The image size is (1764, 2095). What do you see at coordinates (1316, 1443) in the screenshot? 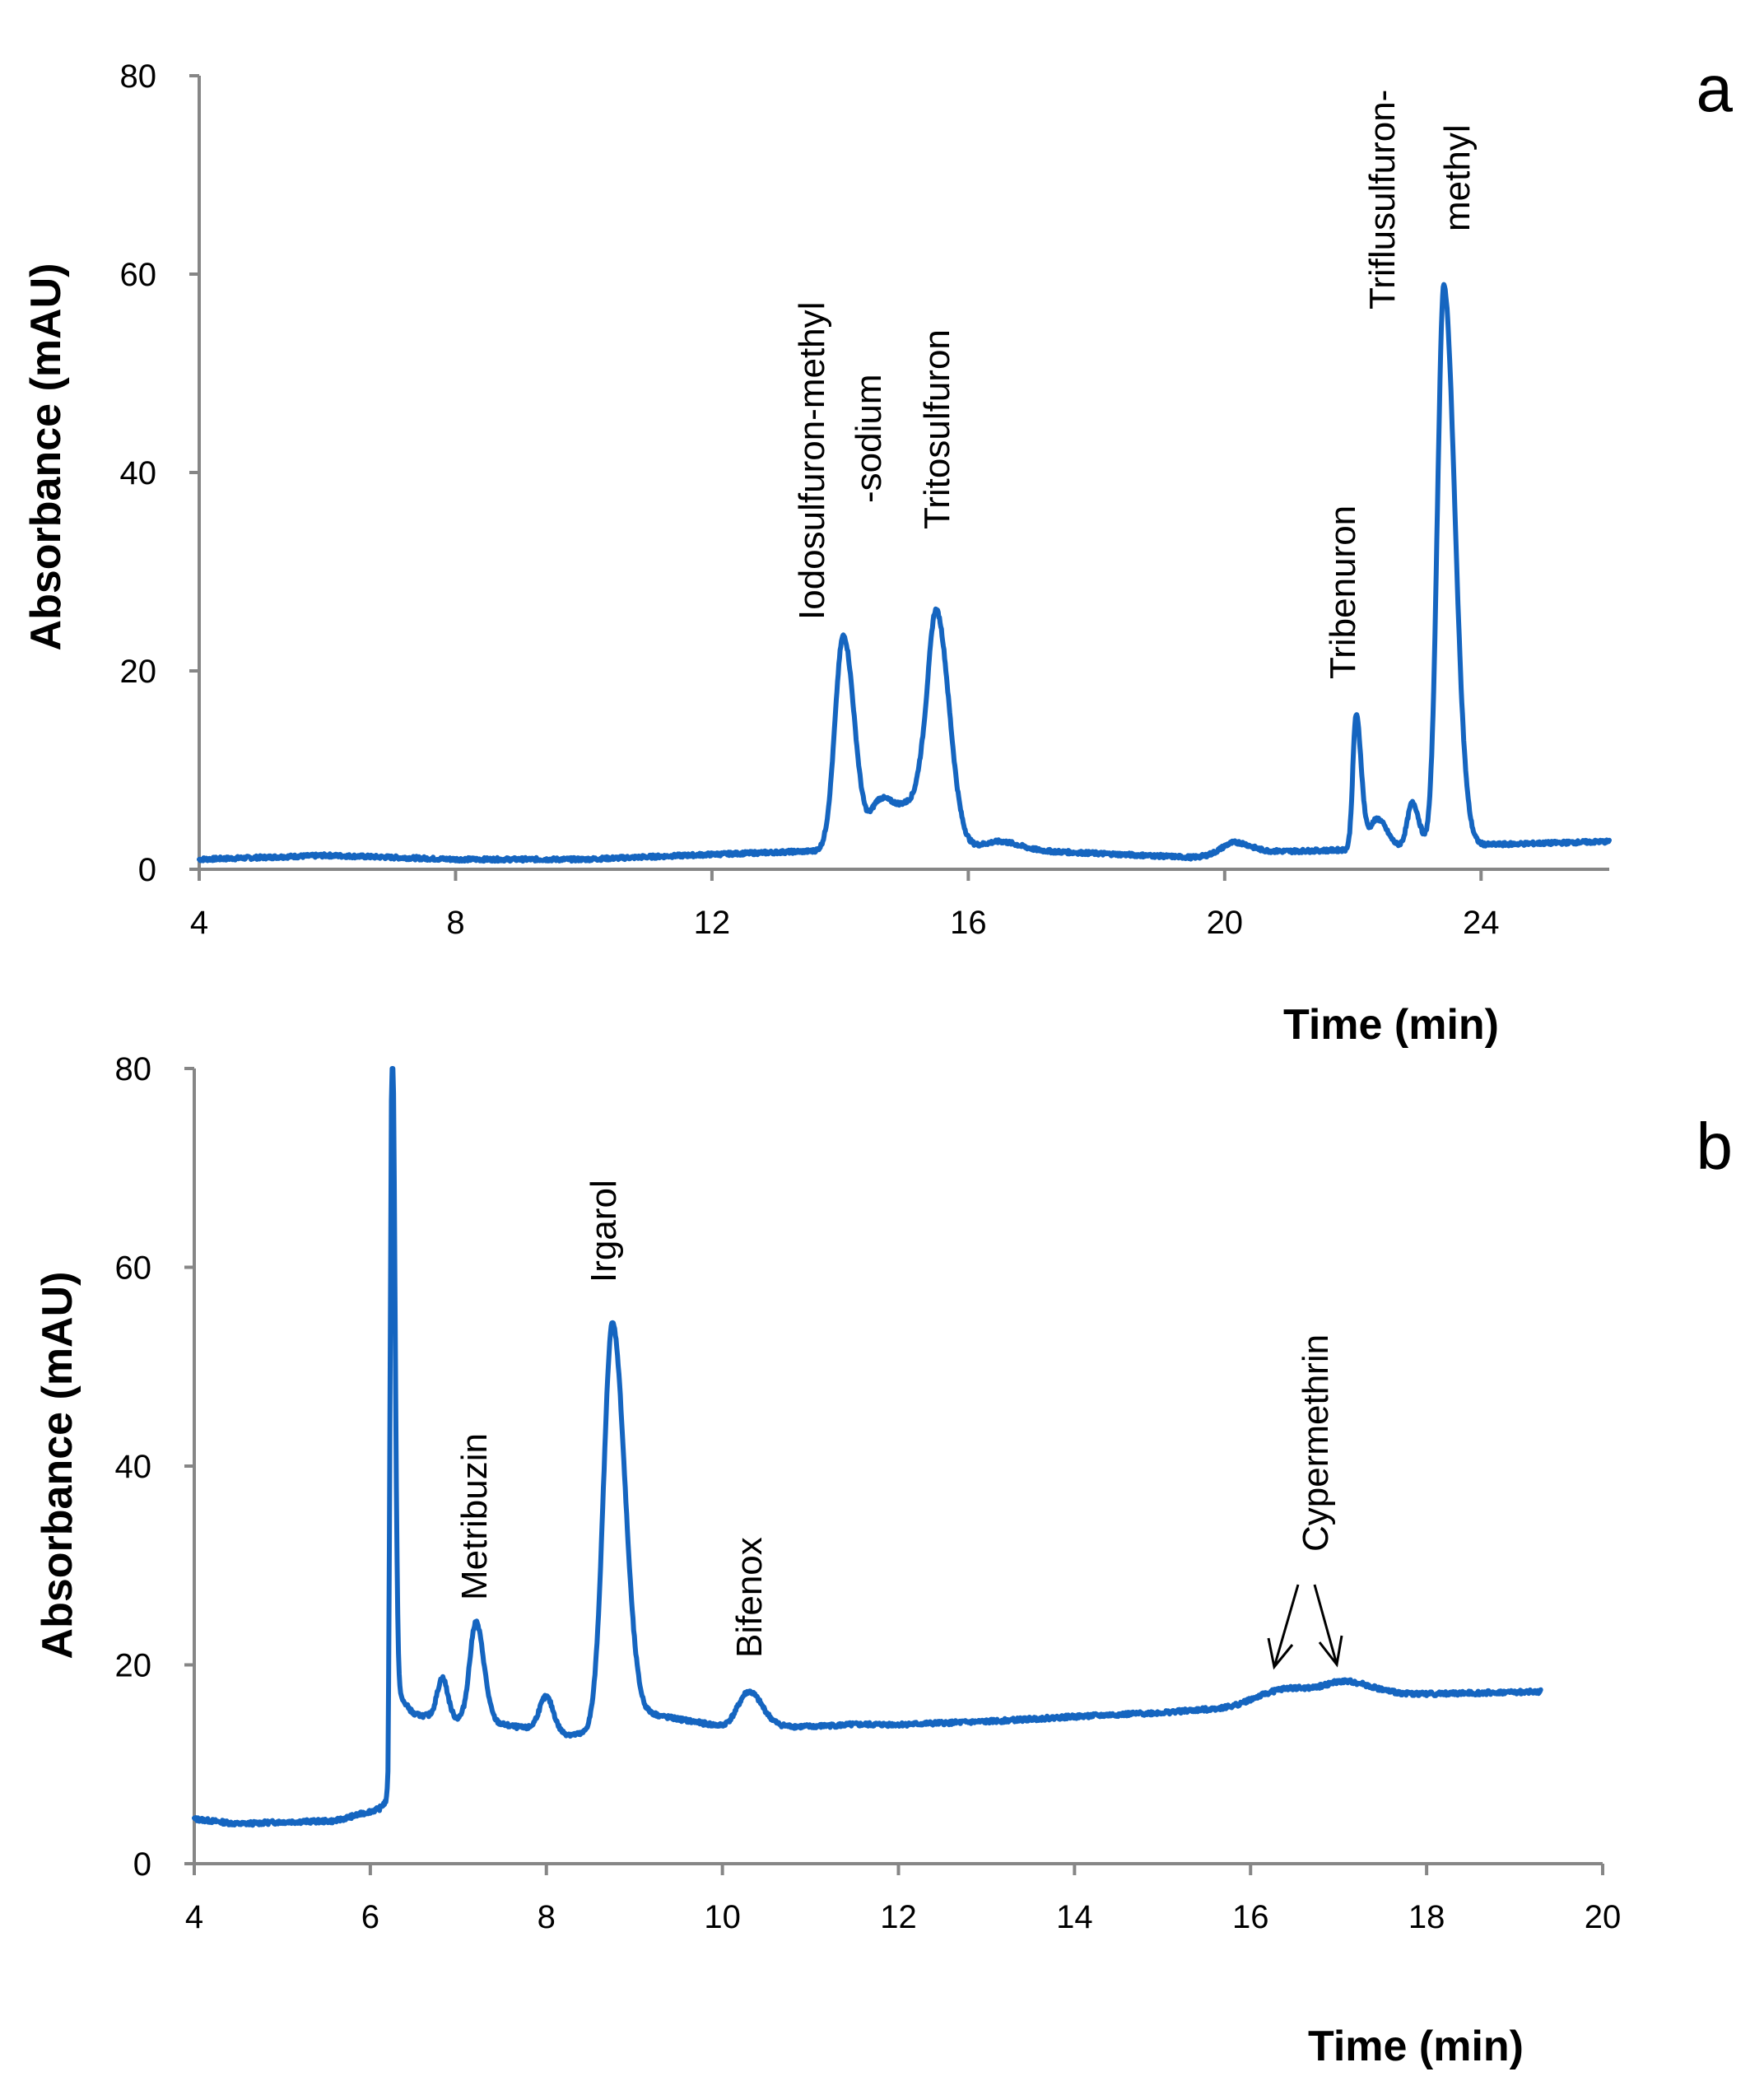
I see `peak-label-cypermethrin: Cypermethrin` at bounding box center [1316, 1443].